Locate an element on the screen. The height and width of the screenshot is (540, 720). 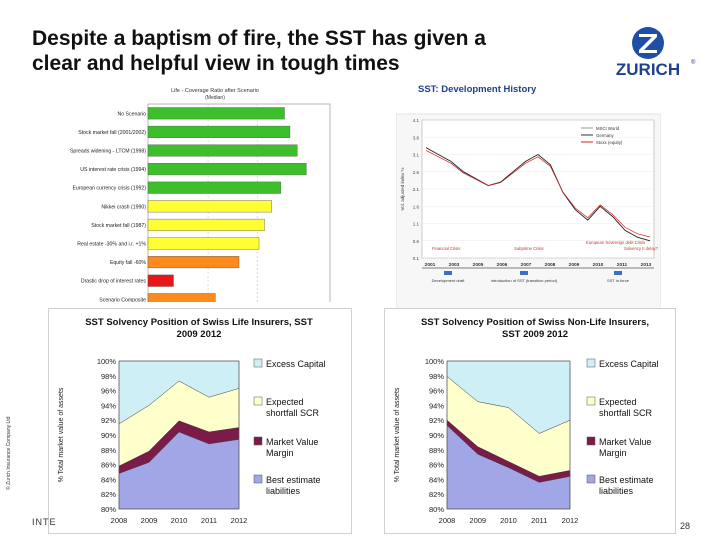
chart1-category-label: Drastic drop of interest rates is located at coordinates (114, 282).